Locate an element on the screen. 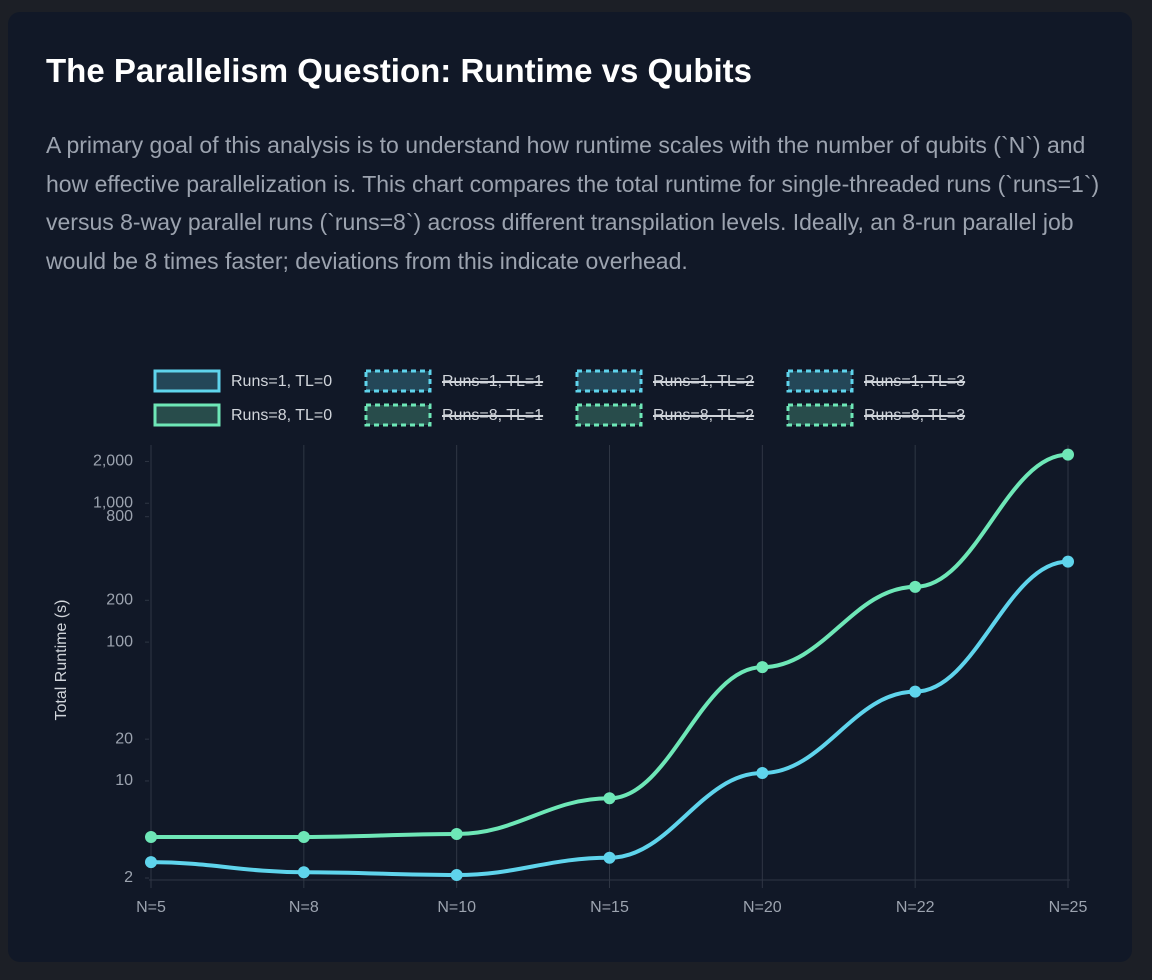 The image size is (1152, 980). legend-label: Runs=1, TL=0 is located at coordinates (281, 381).